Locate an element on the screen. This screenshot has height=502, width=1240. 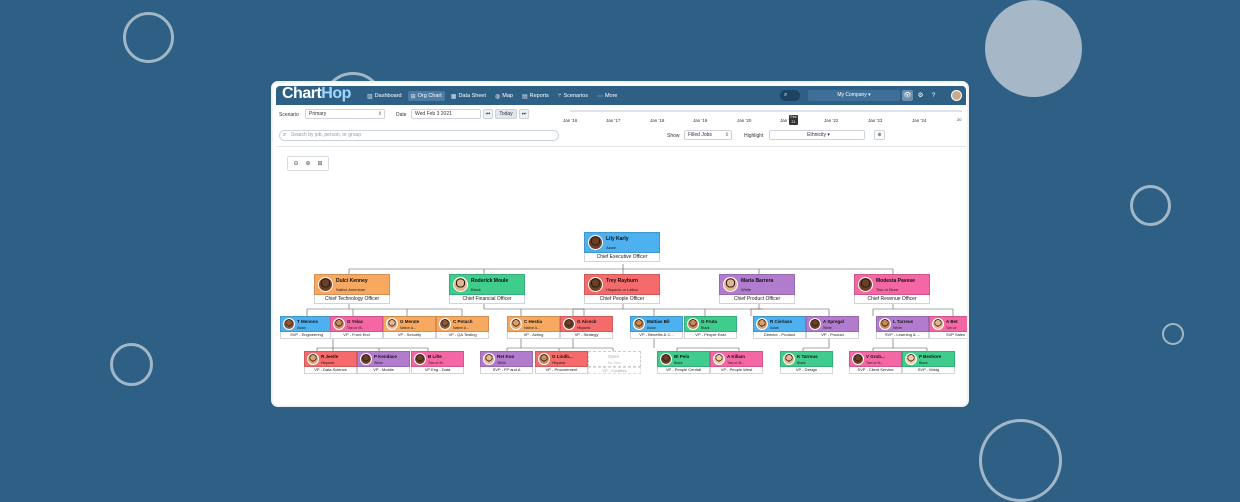
org-card: T Menons Asian SVP - Engineering is located at coordinates (306, 327).